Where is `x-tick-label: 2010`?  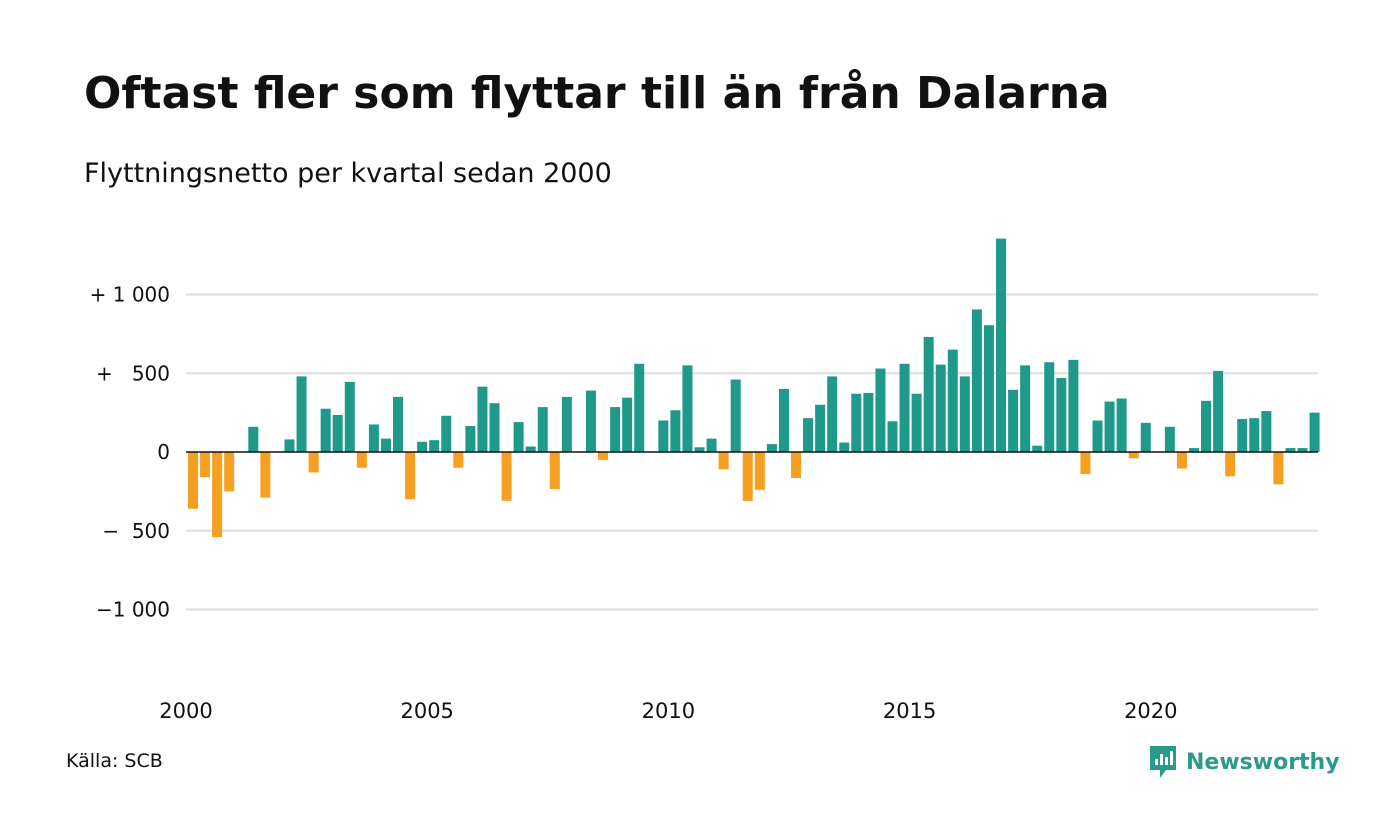 x-tick-label: 2010 is located at coordinates (668, 711).